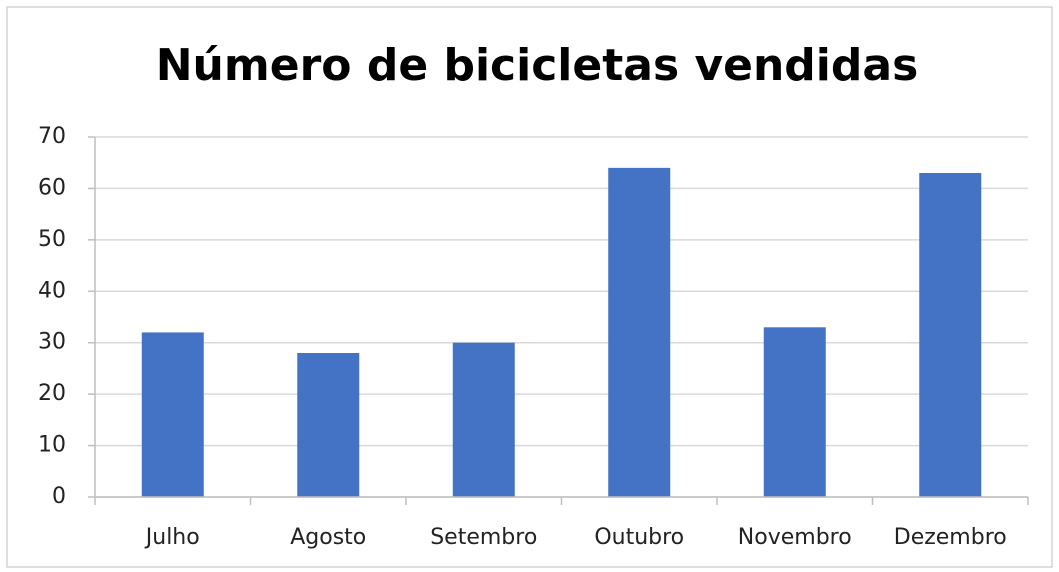 This screenshot has height=572, width=1059. What do you see at coordinates (52, 290) in the screenshot?
I see `y-tick-label: 40` at bounding box center [52, 290].